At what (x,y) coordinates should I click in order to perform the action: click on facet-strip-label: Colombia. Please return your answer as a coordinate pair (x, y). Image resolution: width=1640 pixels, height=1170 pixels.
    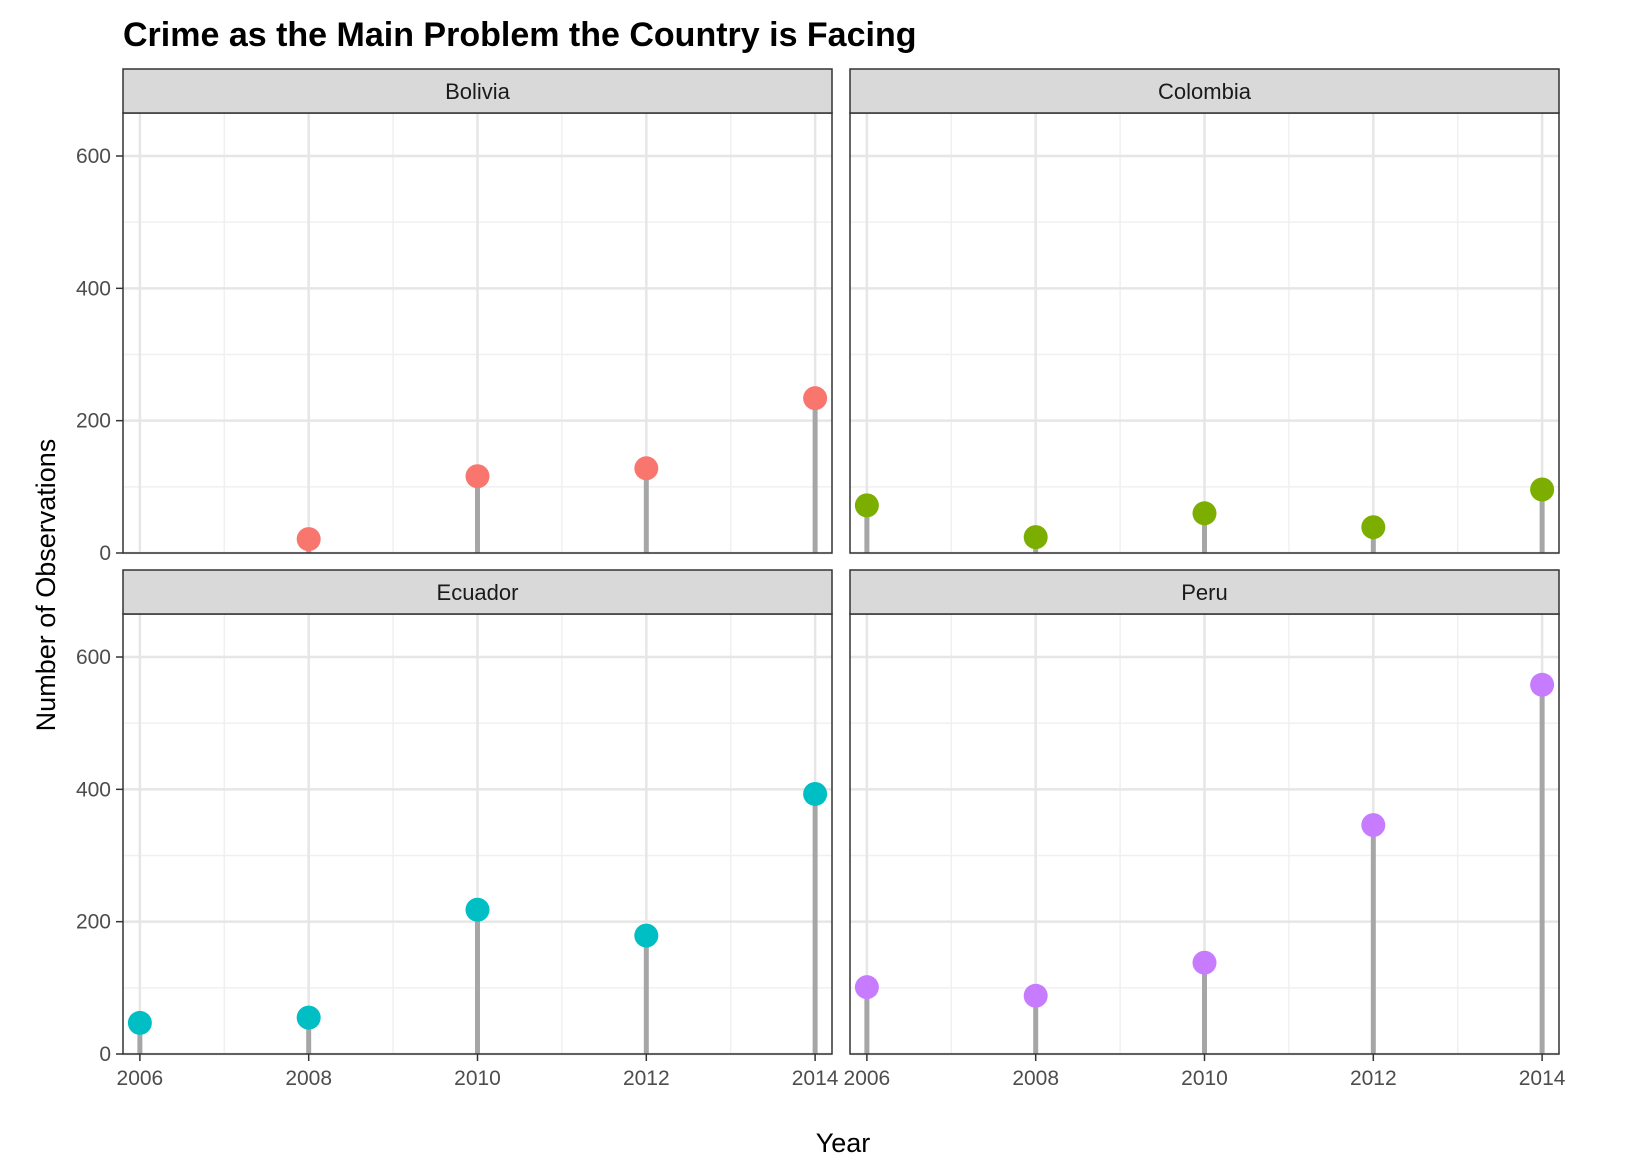
    Looking at the image, I should click on (1205, 91).